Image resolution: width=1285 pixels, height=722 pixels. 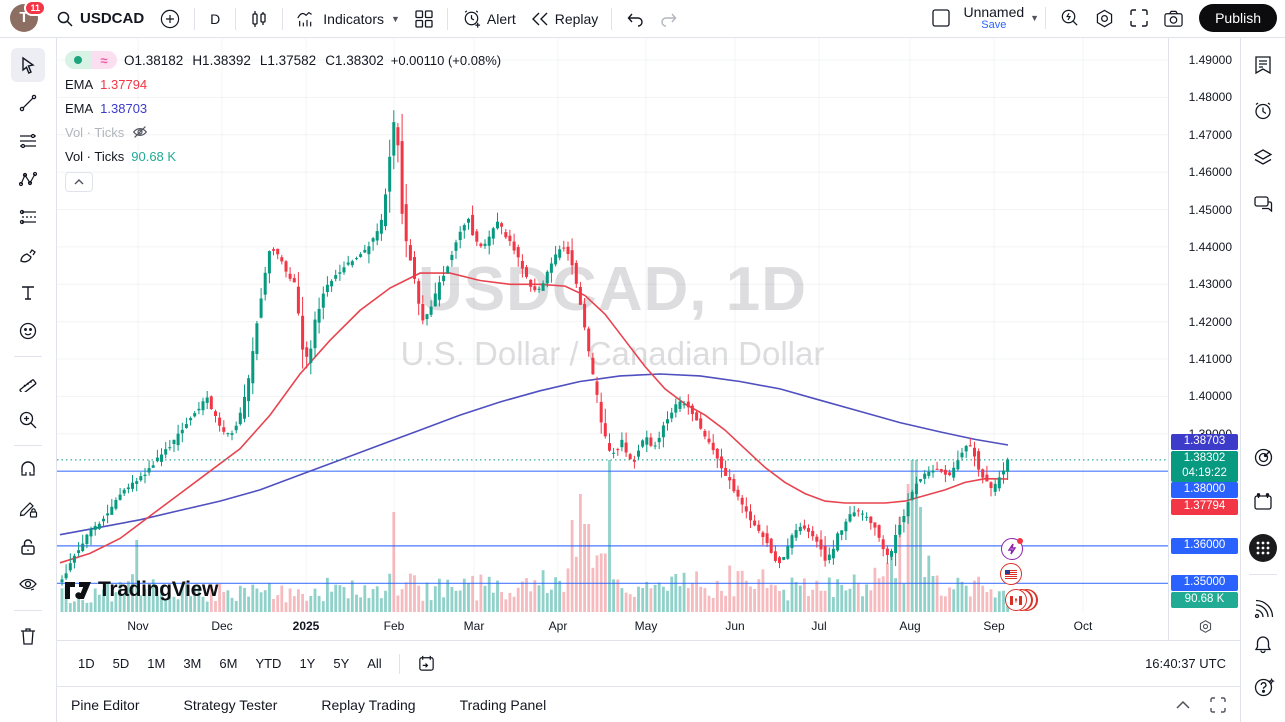 I want to click on chat-button, so click(x=1263, y=204).